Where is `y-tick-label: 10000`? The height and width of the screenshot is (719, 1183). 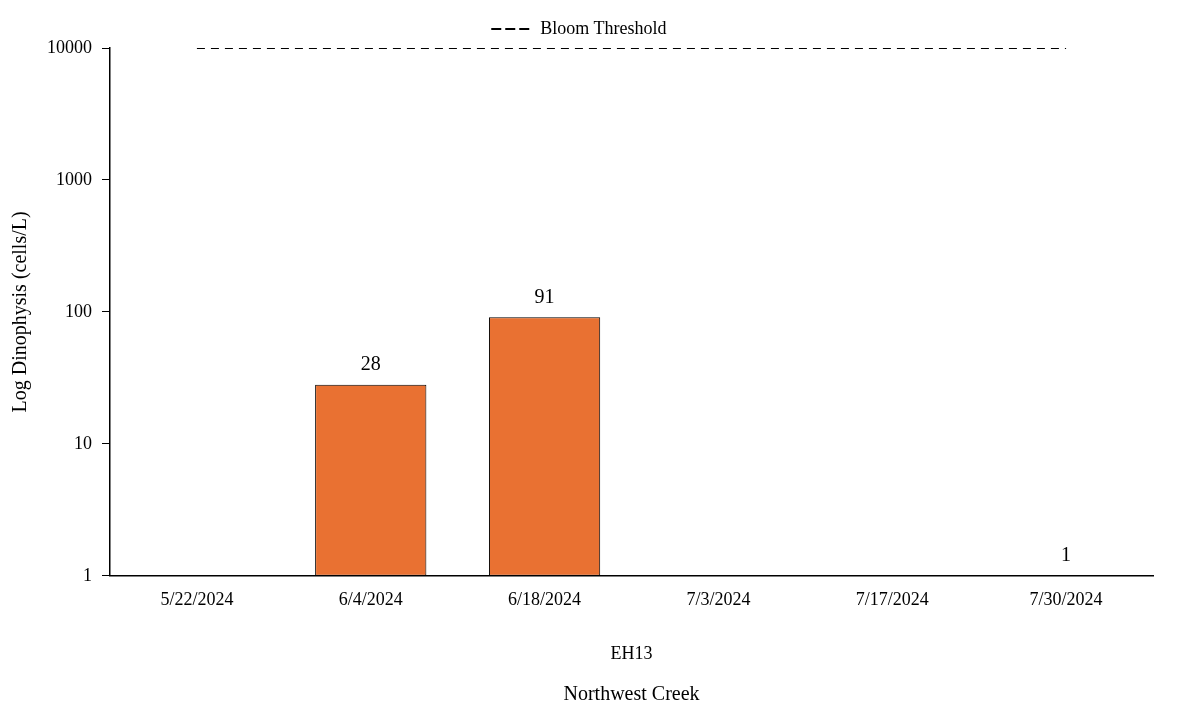
y-tick-label: 10000 is located at coordinates (69, 46).